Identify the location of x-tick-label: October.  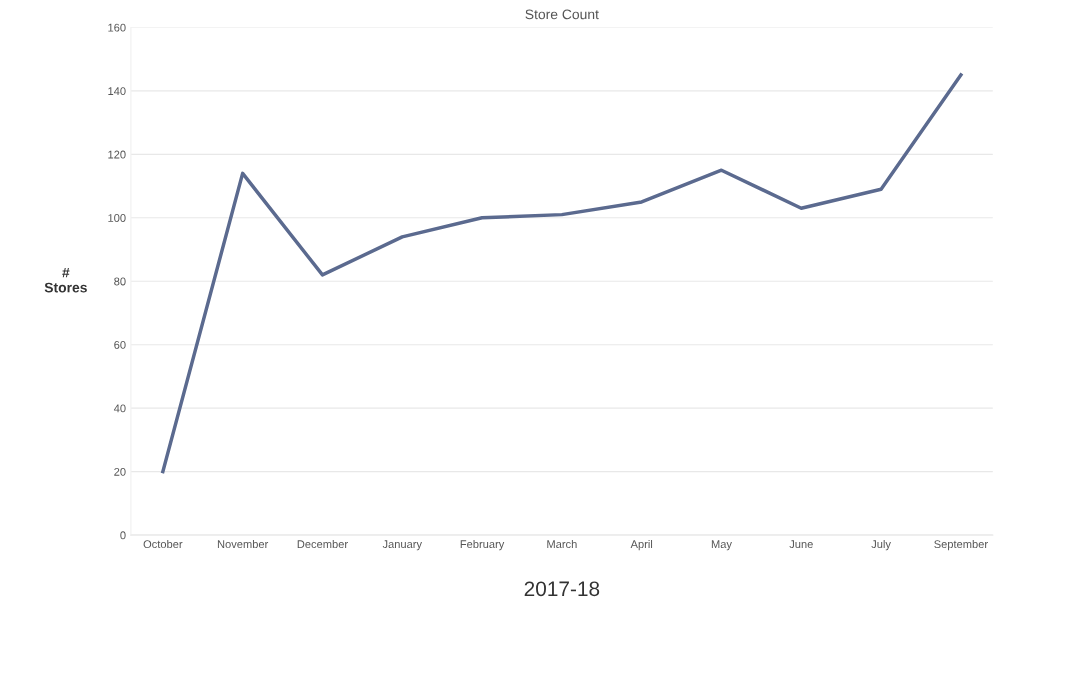
(163, 544).